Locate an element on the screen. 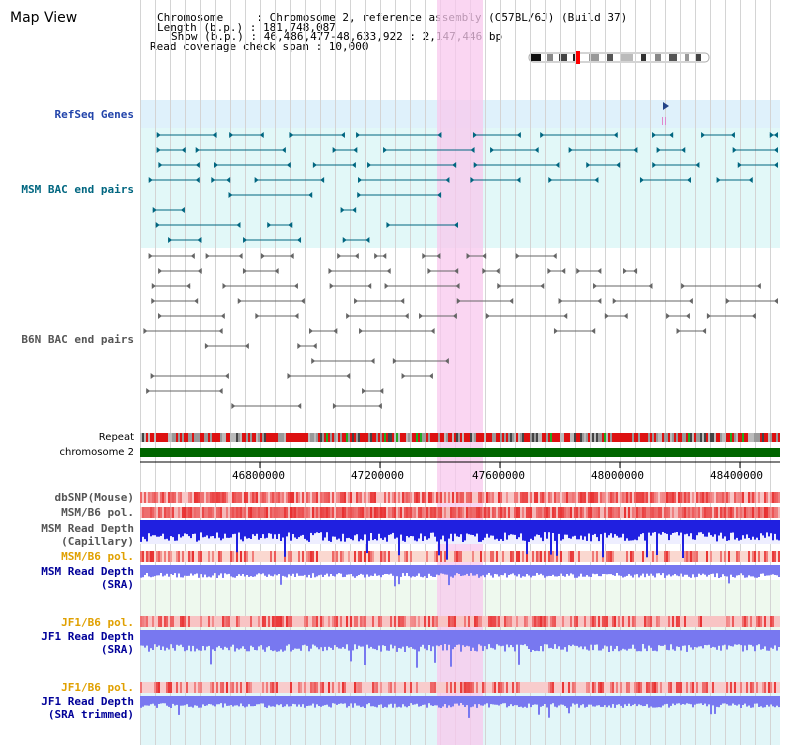  chromosome-ideogram is located at coordinates (620, 58).